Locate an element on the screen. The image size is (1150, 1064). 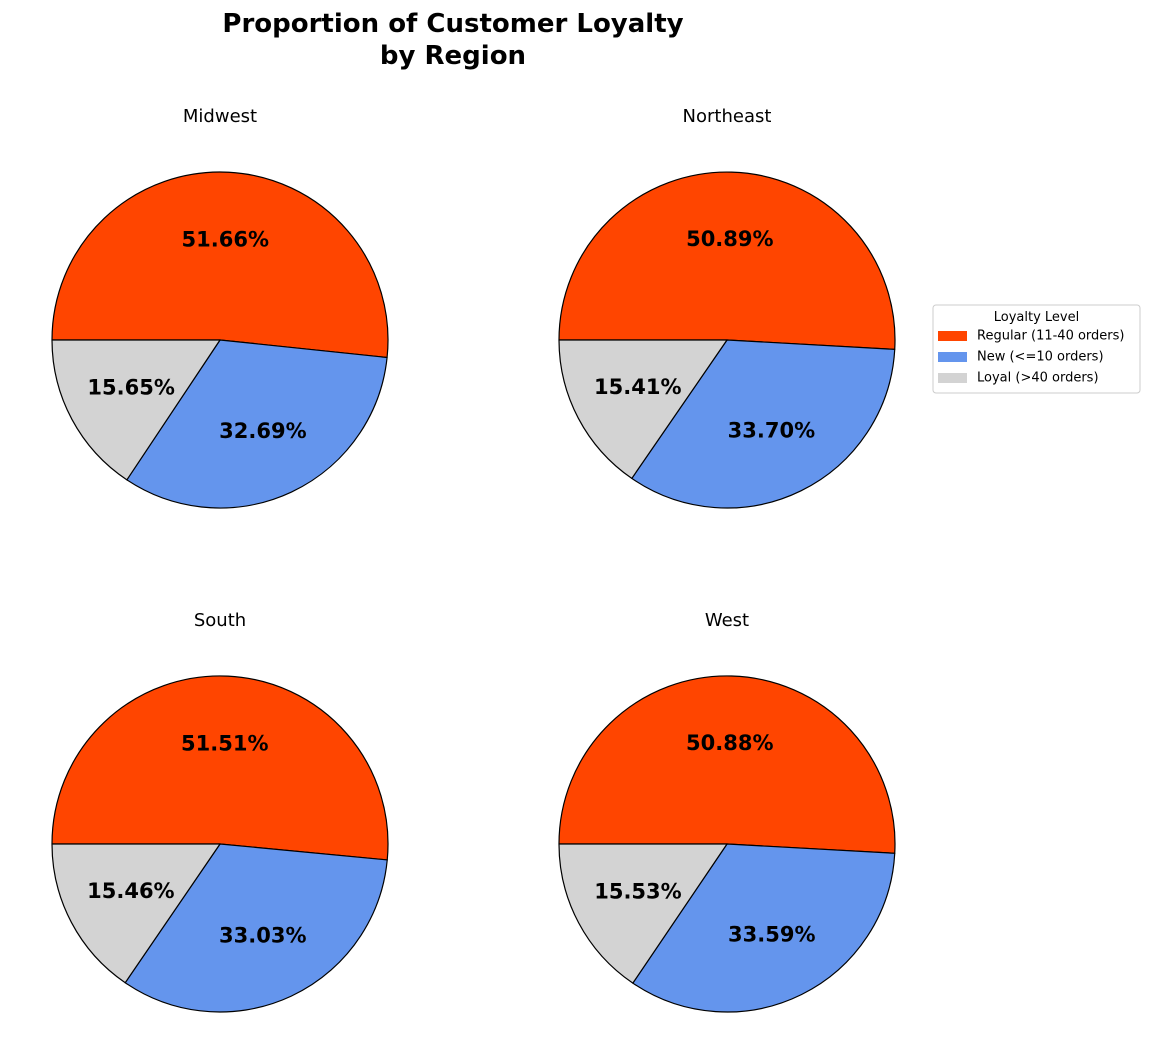
pie-slice-midwest-new is located at coordinates (257, 424).